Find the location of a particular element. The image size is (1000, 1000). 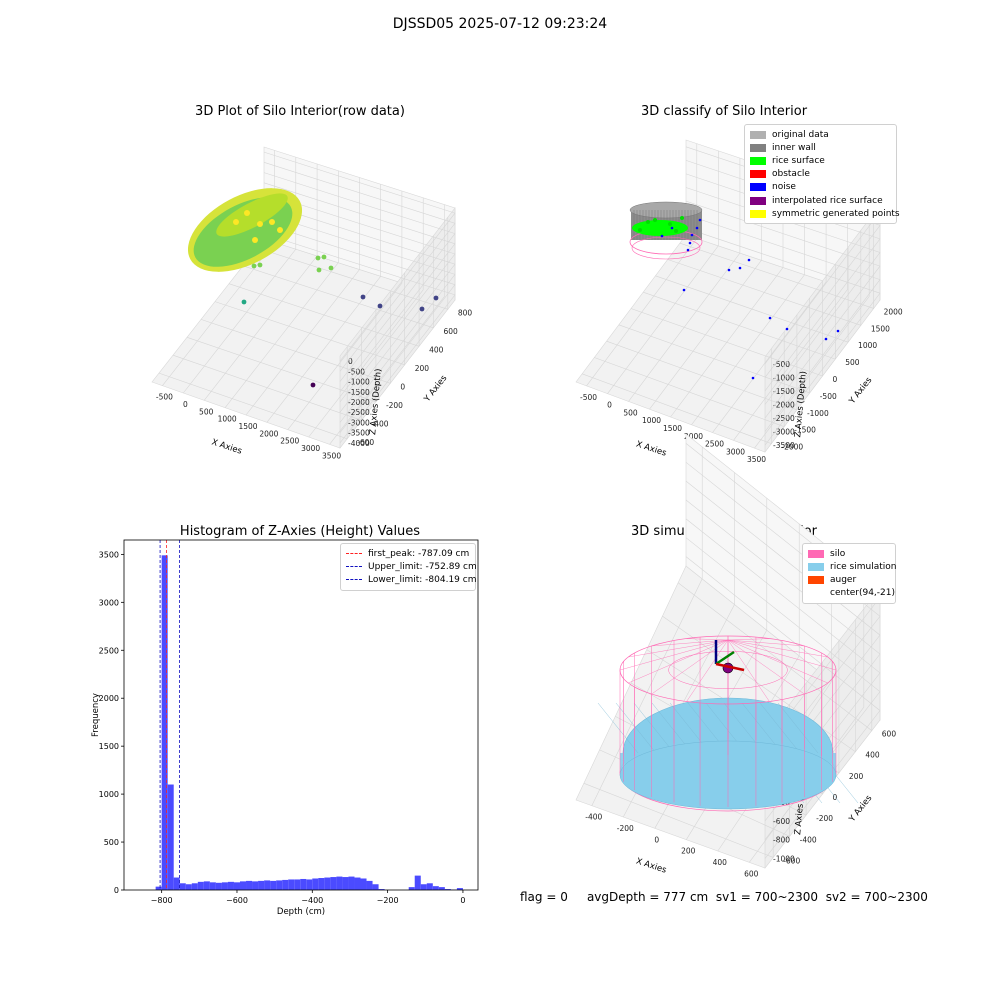

y-tick-label: 1500 is located at coordinates (880, 328).